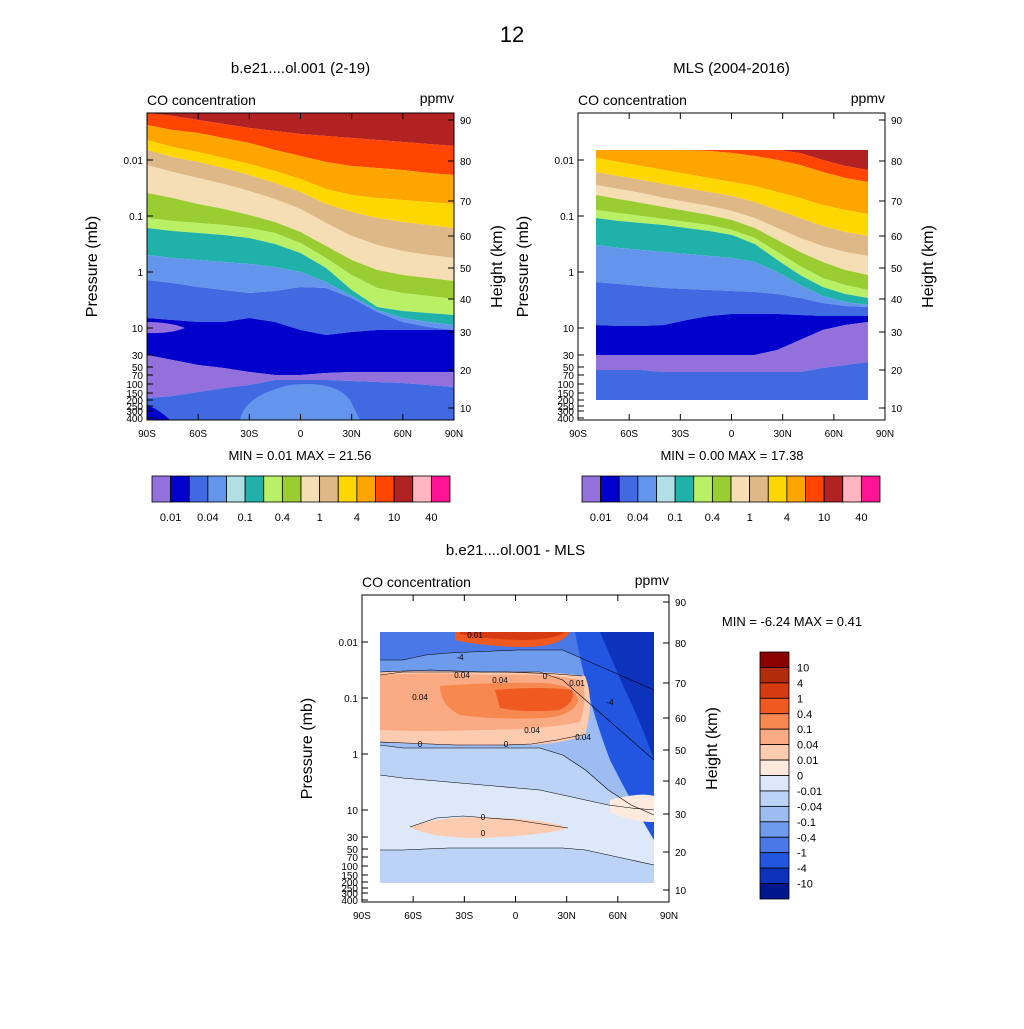 The width and height of the screenshot is (1024, 1029). I want to click on colorbar-horizontal: 0.01 0.04 0.1 0.4 1 4 10 40, so click(731, 499).